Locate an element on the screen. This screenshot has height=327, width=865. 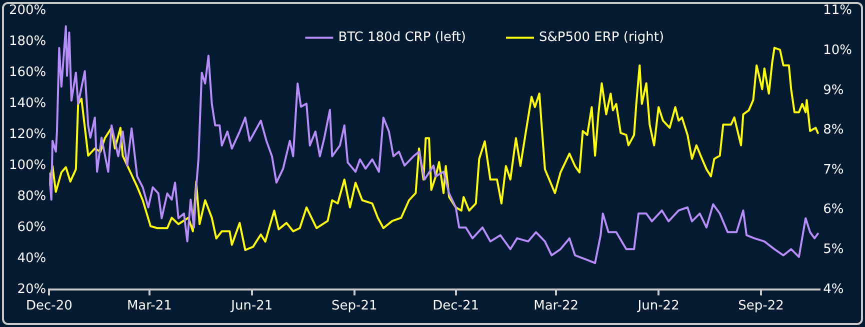
y2-tick-label: 10% is located at coordinates (837, 50).